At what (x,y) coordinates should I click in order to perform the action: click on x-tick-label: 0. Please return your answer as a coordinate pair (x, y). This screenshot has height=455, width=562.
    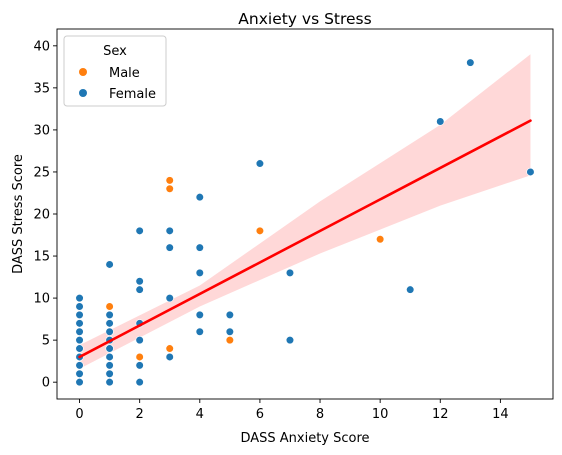
    Looking at the image, I should click on (79, 414).